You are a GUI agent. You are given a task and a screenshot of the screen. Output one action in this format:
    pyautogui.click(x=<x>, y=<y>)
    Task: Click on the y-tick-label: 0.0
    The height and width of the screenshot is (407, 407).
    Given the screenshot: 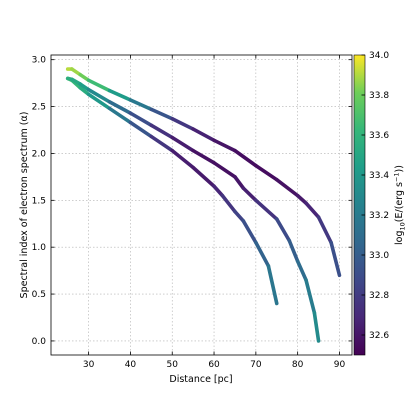 What is the action you would take?
    pyautogui.click(x=39, y=342)
    